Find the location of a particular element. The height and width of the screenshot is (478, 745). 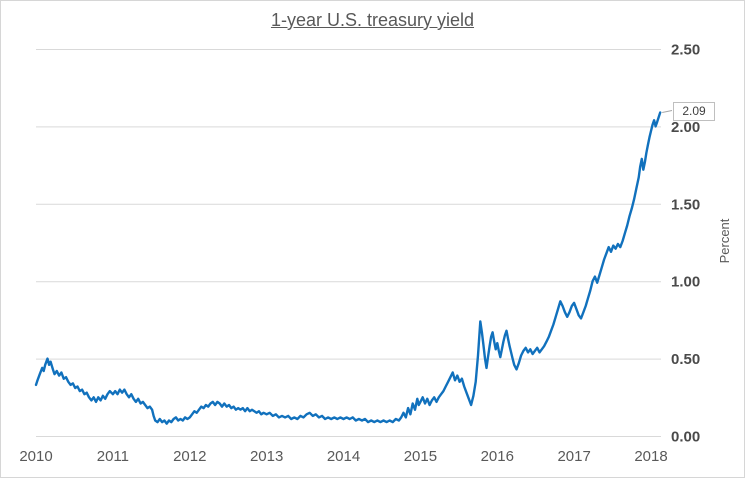

x-tick-label: 2011 is located at coordinates (113, 456).